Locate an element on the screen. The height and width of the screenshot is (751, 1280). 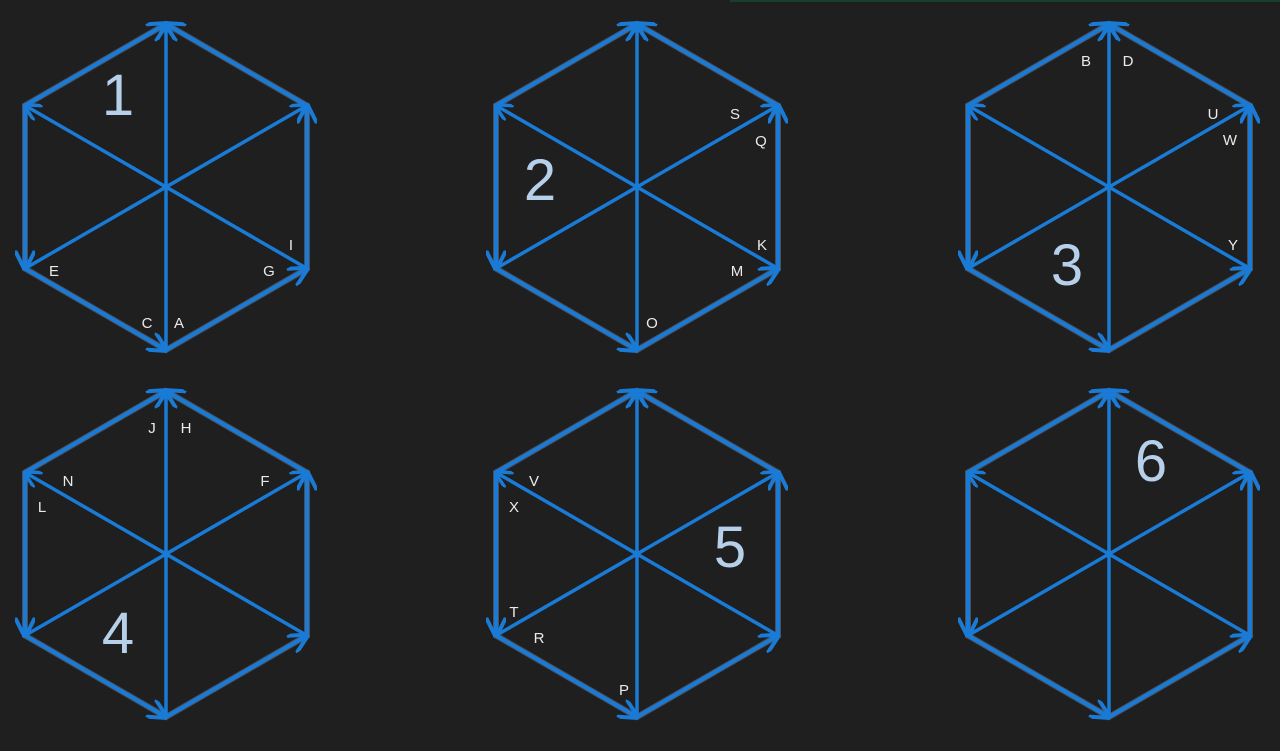
hexagon-number: 3 is located at coordinates (1067, 265).